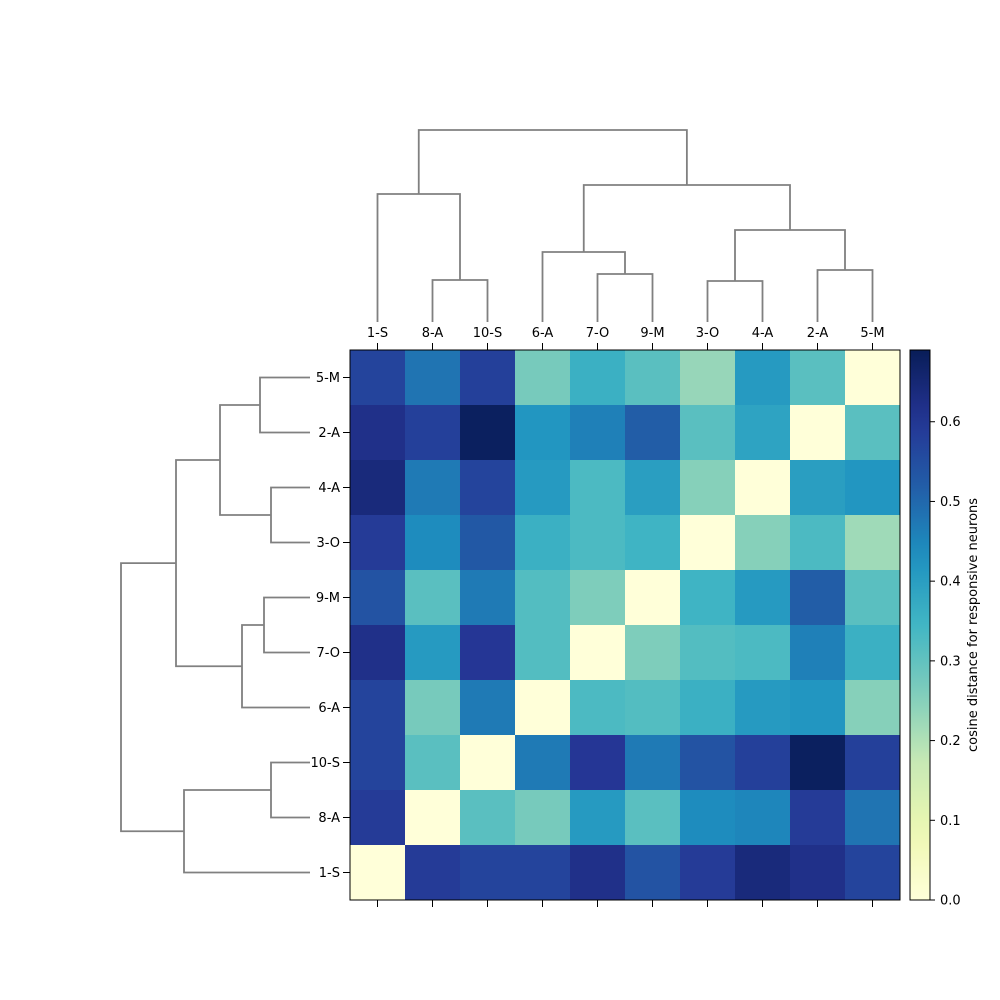  I want to click on row-label: 3-O, so click(328, 543).